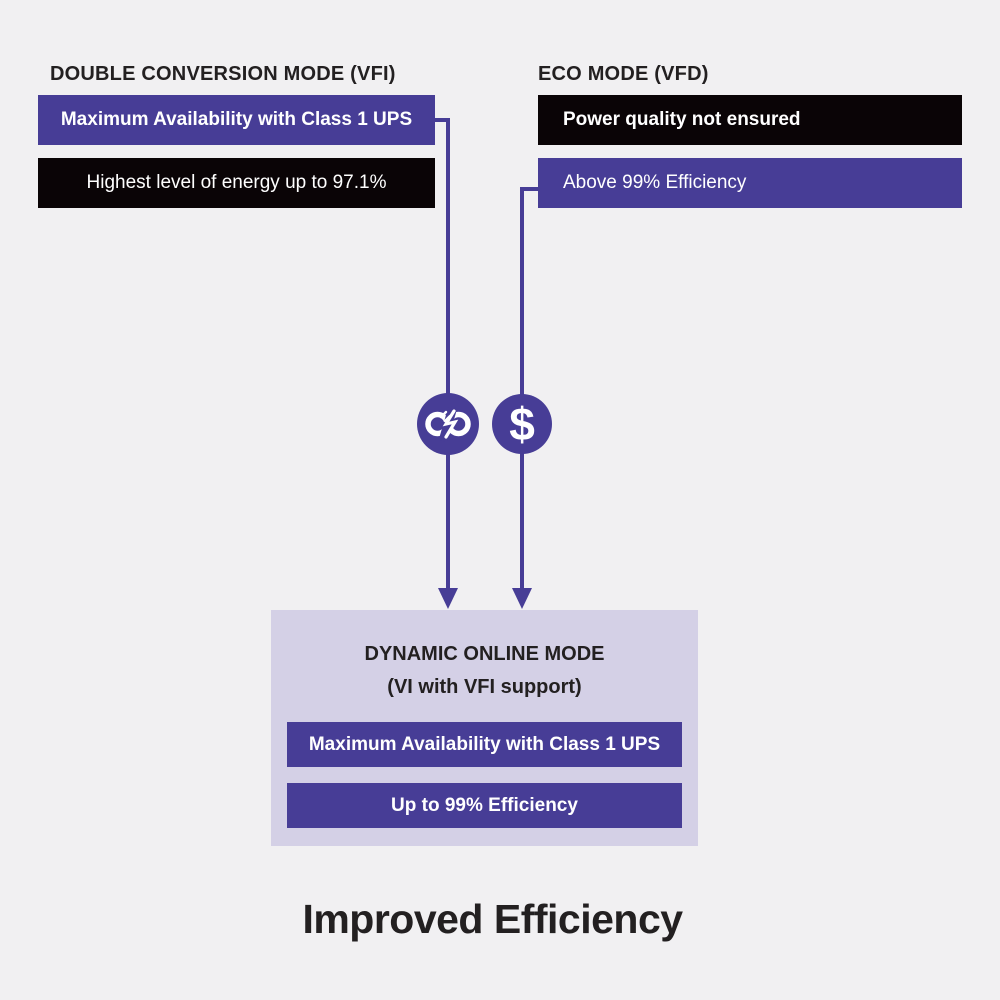  Describe the element at coordinates (750, 120) in the screenshot. I see `vfd-power-quality-bar: Power quality not ensured` at that location.